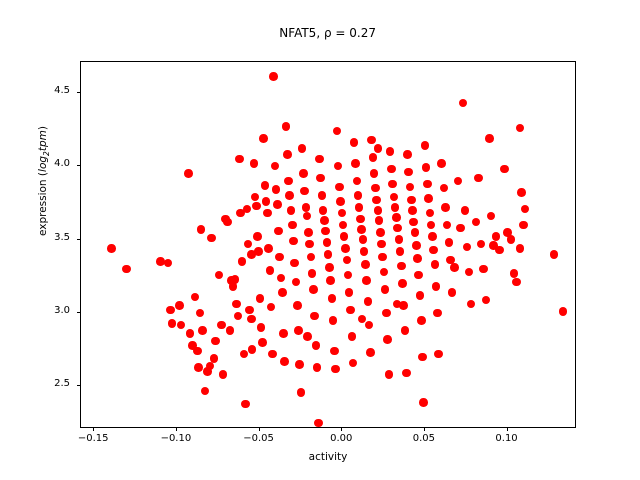  Describe the element at coordinates (62, 164) in the screenshot. I see `y-tick-label: 4.0` at that location.